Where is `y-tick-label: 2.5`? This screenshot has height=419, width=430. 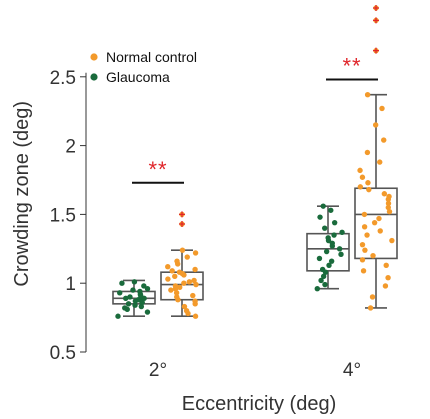
y-tick-label: 2.5 is located at coordinates (63, 78).